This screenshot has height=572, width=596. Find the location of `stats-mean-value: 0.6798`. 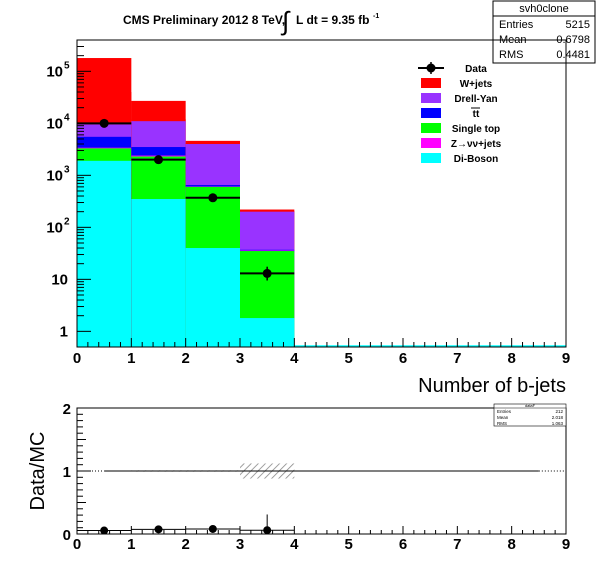

stats-mean-value: 0.6798 is located at coordinates (573, 40).